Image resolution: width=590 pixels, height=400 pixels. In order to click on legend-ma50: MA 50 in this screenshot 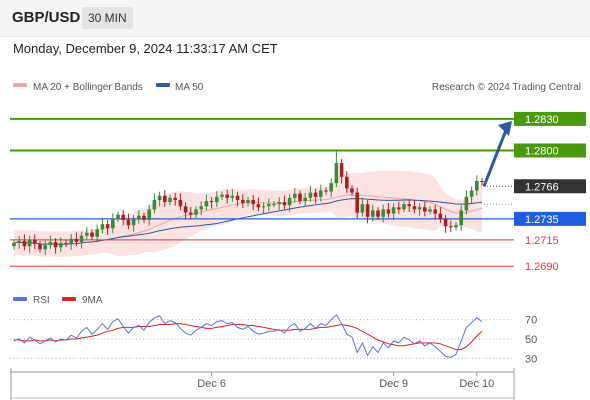, I will do `click(189, 87)`.